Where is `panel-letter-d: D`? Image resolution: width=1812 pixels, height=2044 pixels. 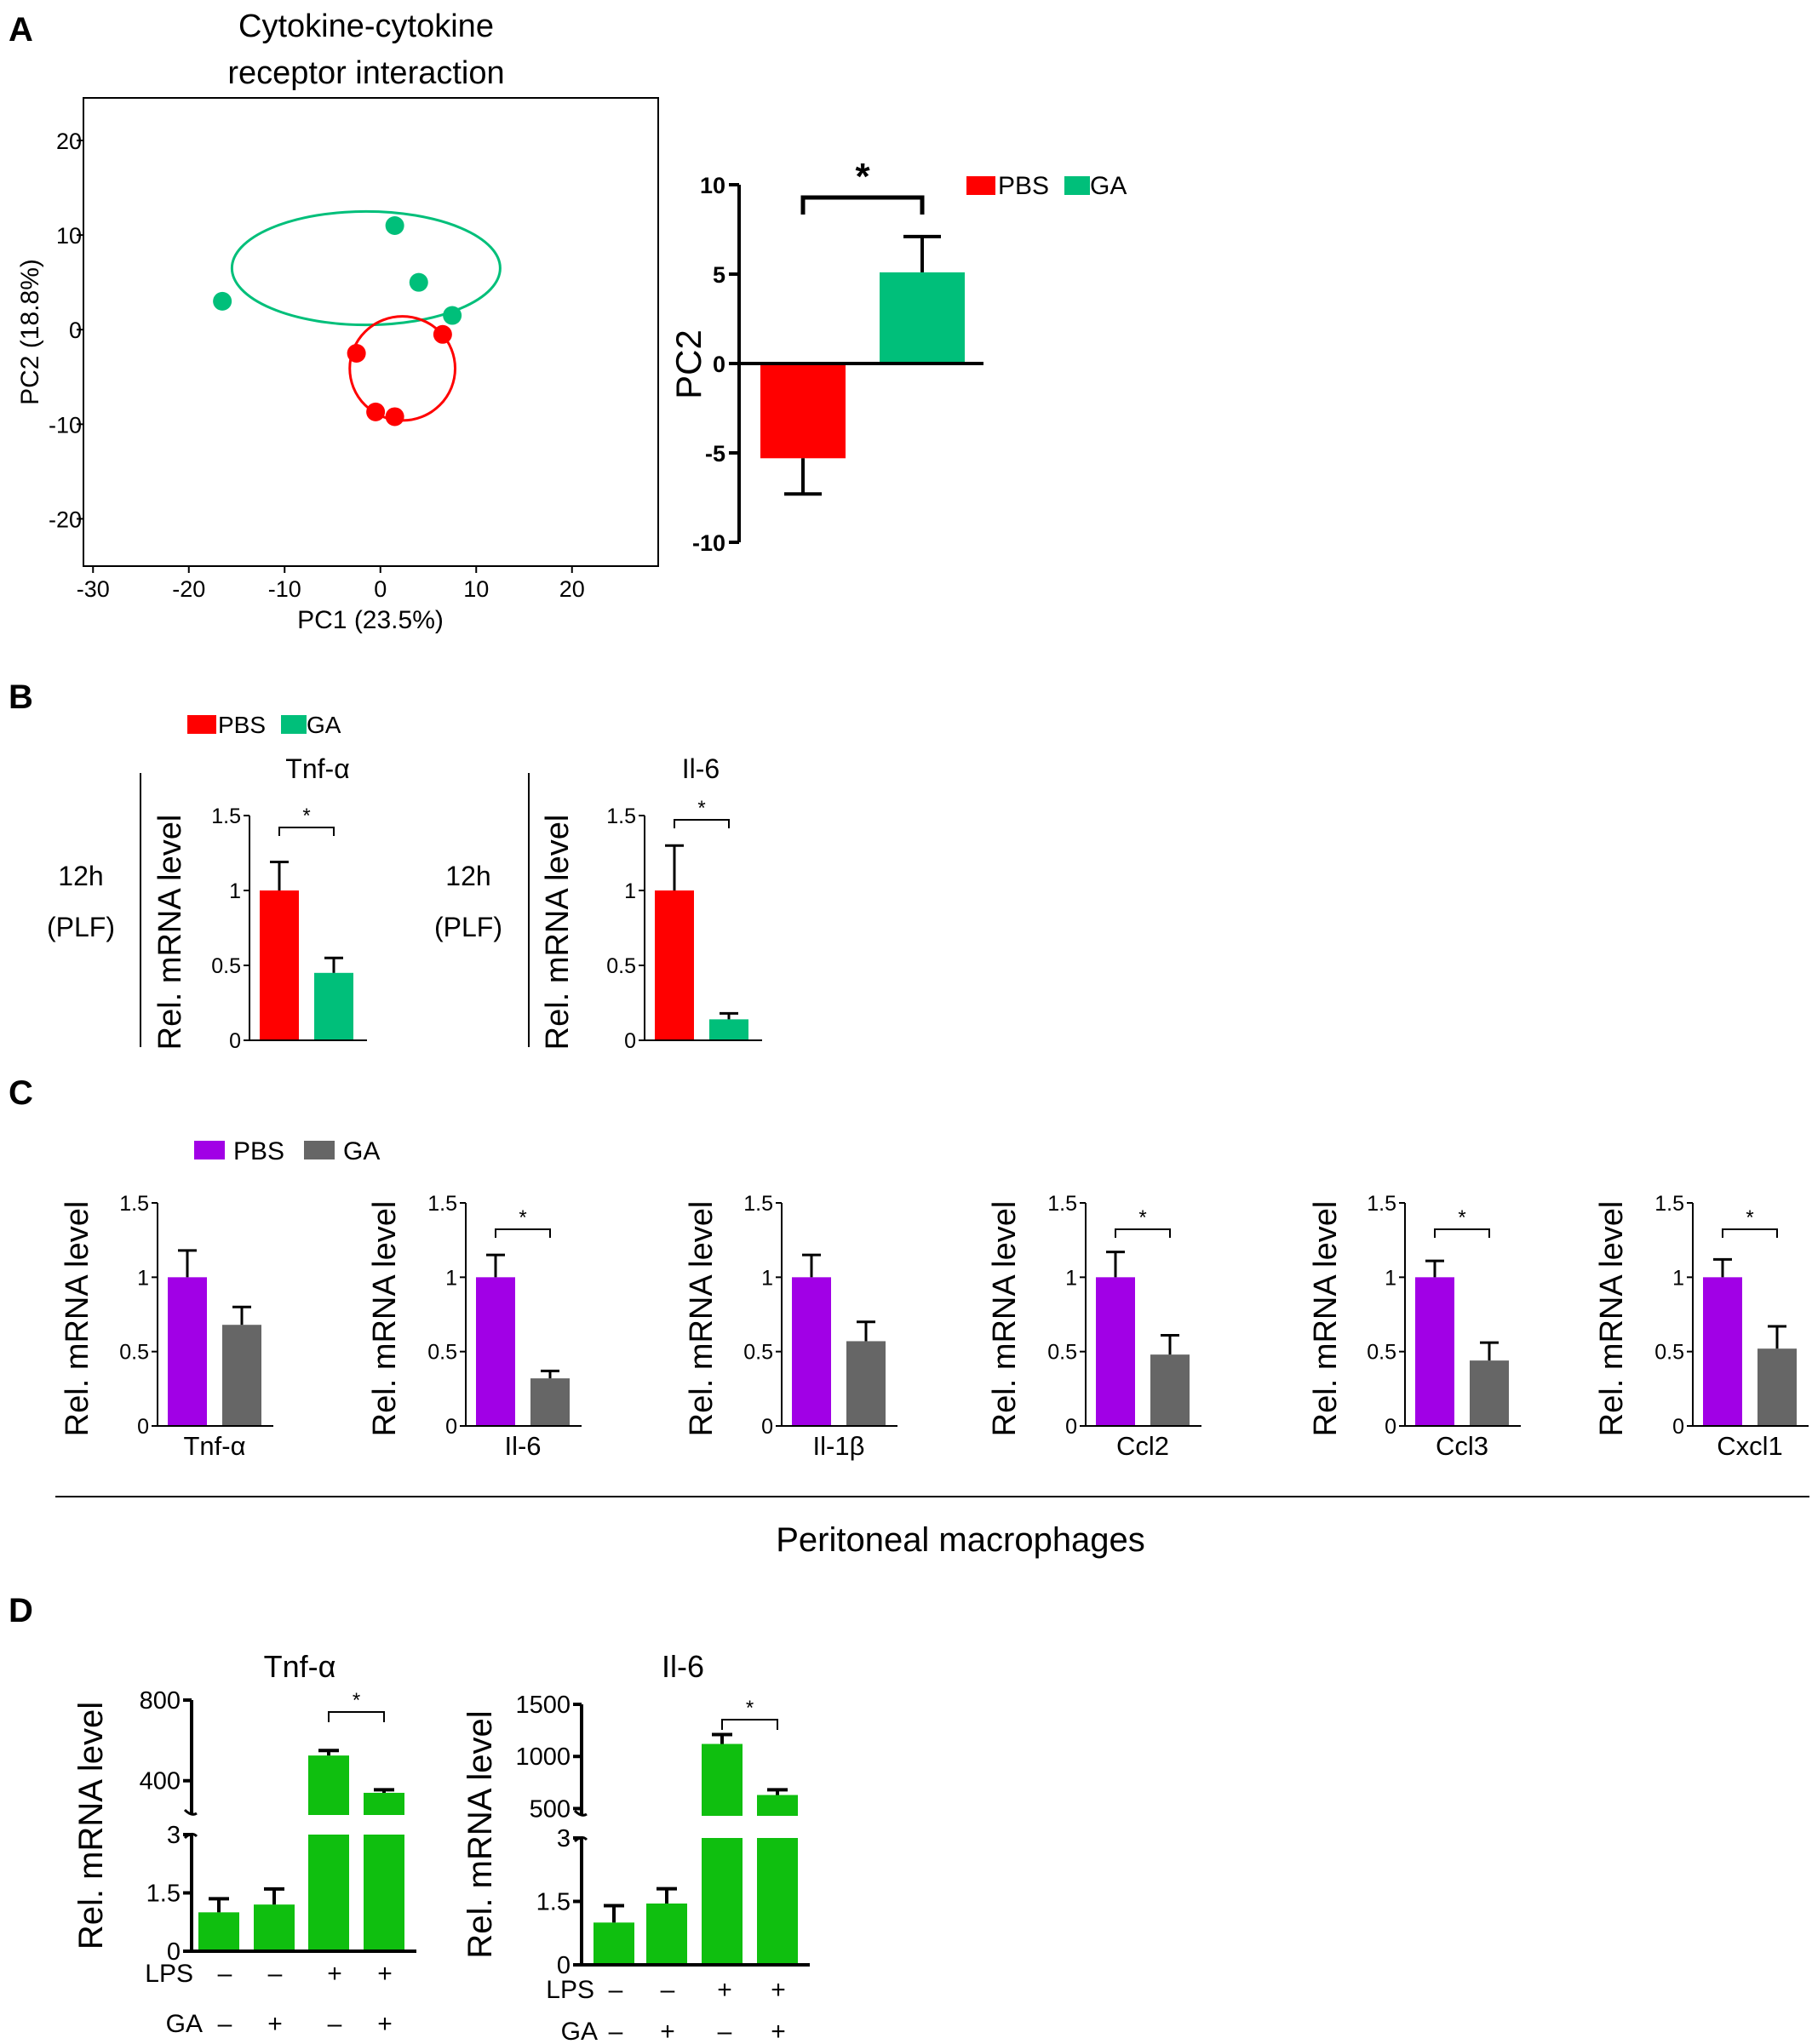 panel-letter-d: D is located at coordinates (21, 1610).